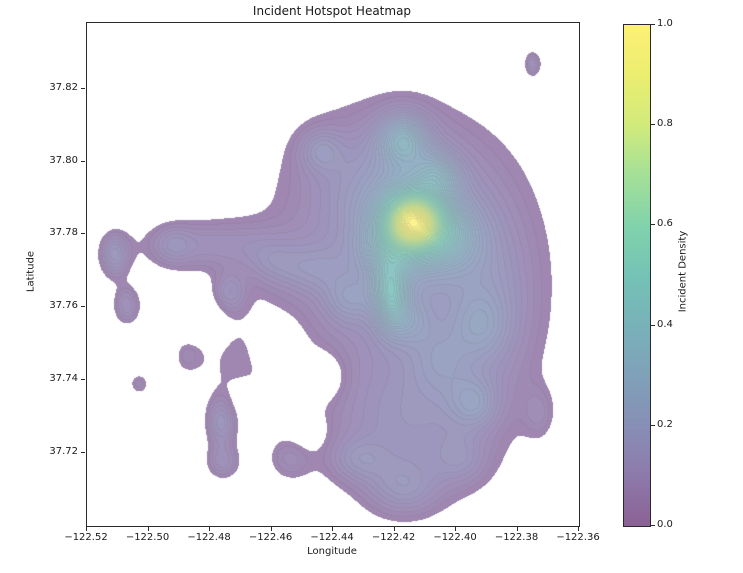 The height and width of the screenshot is (573, 743). What do you see at coordinates (665, 524) in the screenshot?
I see `colorbar-tick-label: 0.0` at bounding box center [665, 524].